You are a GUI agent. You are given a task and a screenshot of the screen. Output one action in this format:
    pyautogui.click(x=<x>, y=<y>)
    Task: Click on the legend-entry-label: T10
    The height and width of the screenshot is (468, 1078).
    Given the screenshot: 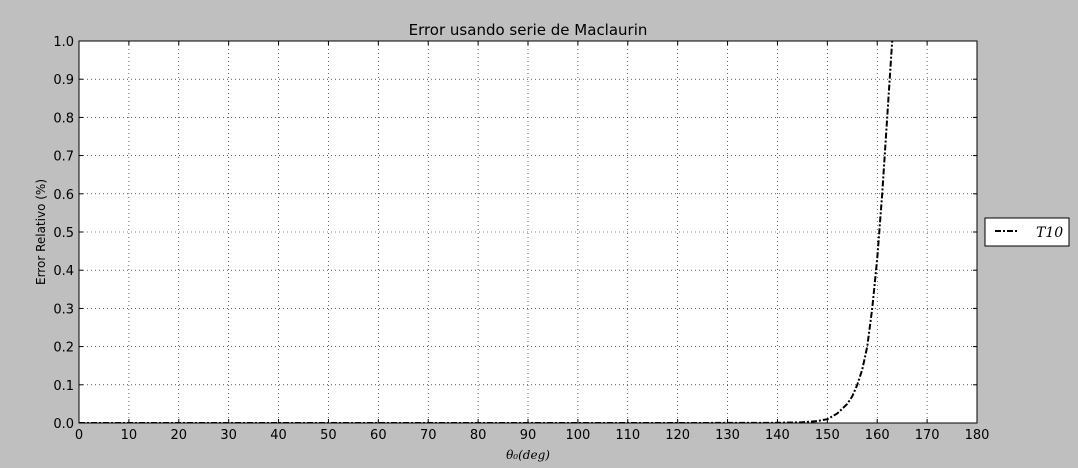 What is the action you would take?
    pyautogui.click(x=1049, y=233)
    